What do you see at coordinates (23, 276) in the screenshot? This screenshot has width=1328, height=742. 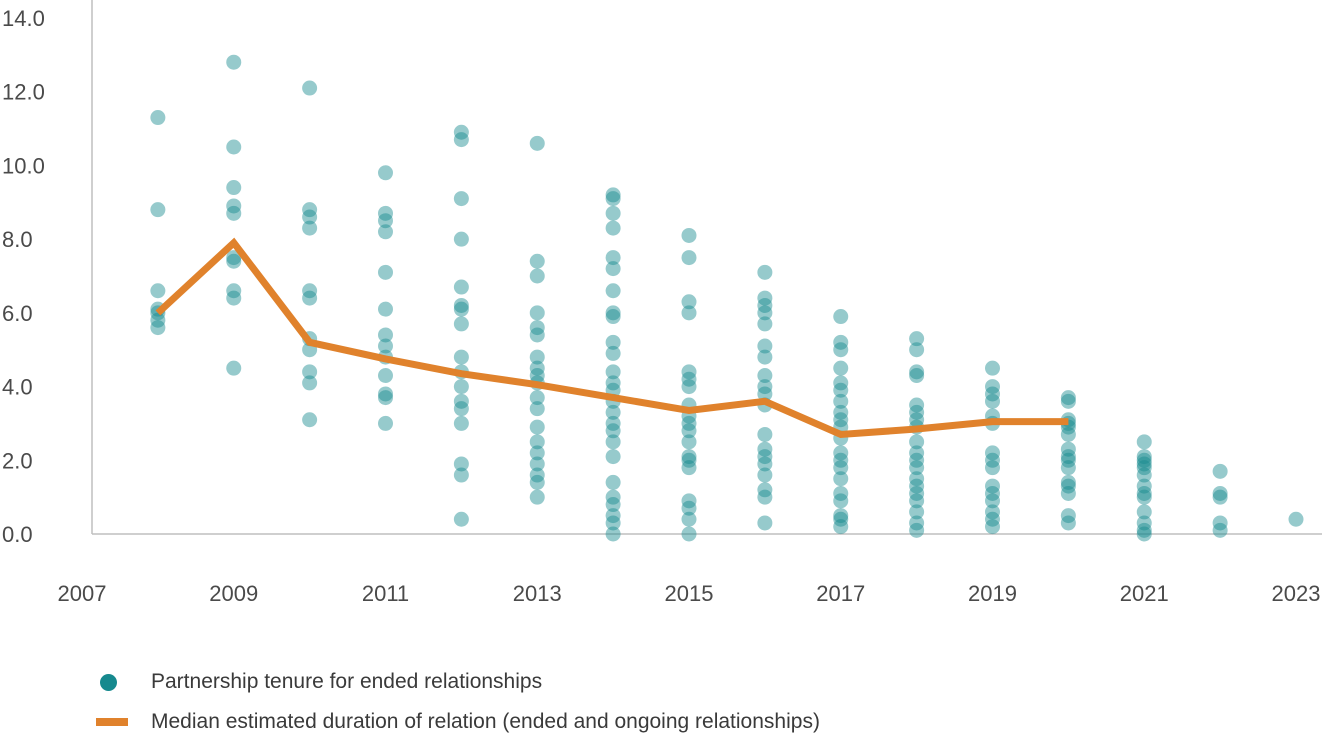 I see `y-axis-ticks: 0.0 2.0 4.0 6.0 8.0 10.0 12.0 14.0` at bounding box center [23, 276].